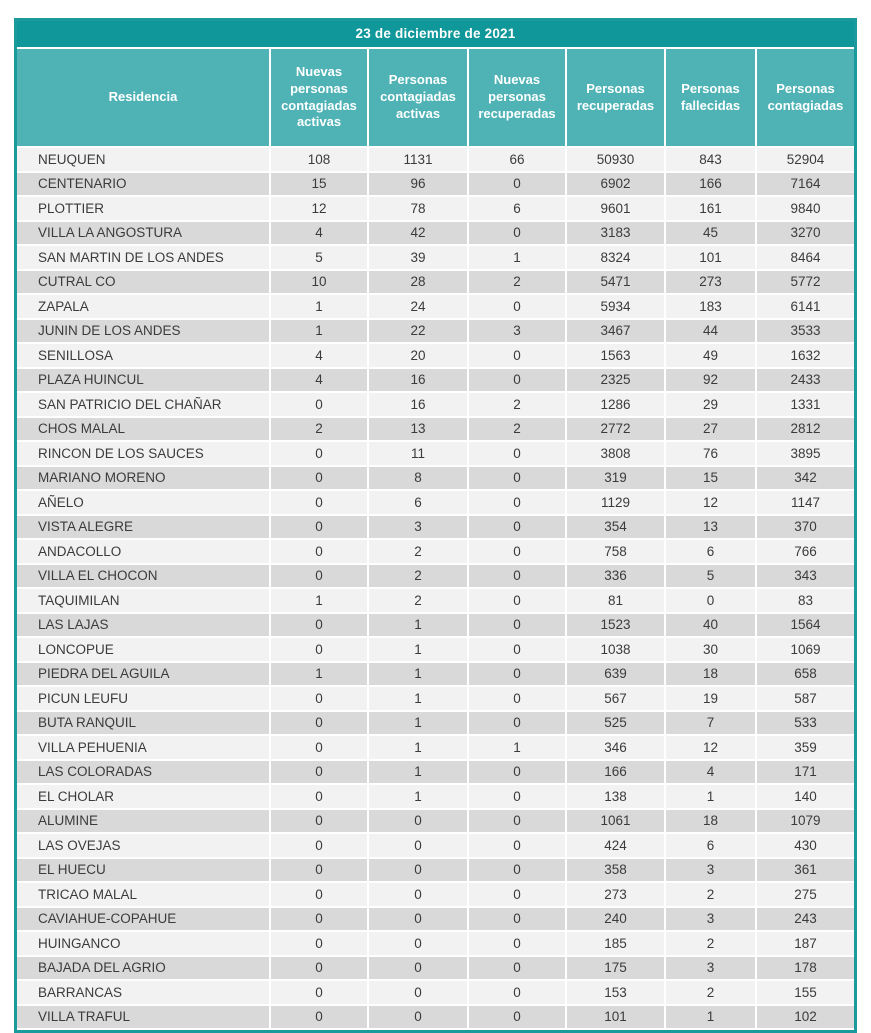 This screenshot has height=1033, width=871. What do you see at coordinates (710, 502) in the screenshot?
I see `value-cell: 12` at bounding box center [710, 502].